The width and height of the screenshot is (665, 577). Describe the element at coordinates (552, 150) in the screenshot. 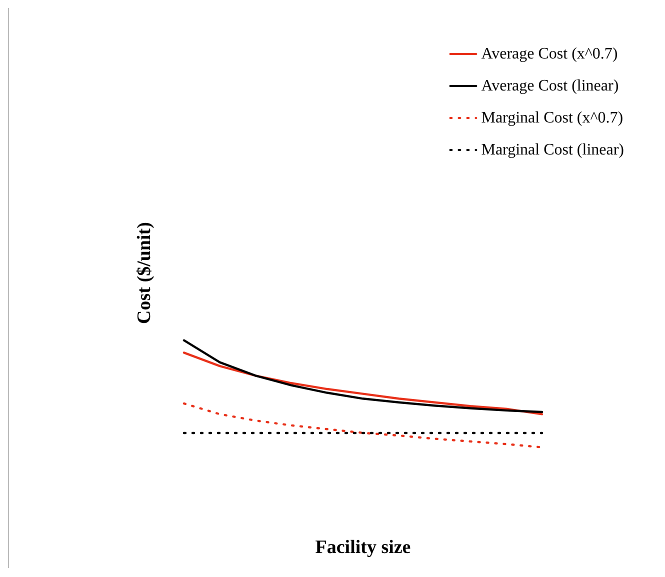

I see `legend-label: Marginal Cost (linear)` at that location.